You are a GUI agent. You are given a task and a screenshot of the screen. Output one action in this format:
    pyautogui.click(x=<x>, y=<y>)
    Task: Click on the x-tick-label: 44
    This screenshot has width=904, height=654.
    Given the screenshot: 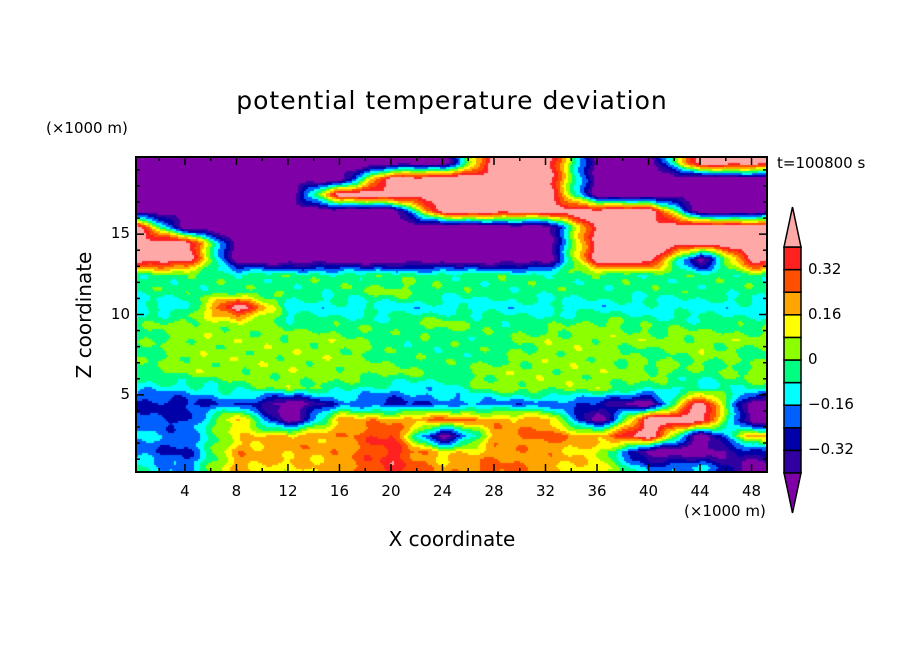 What is the action you would take?
    pyautogui.click(x=700, y=491)
    